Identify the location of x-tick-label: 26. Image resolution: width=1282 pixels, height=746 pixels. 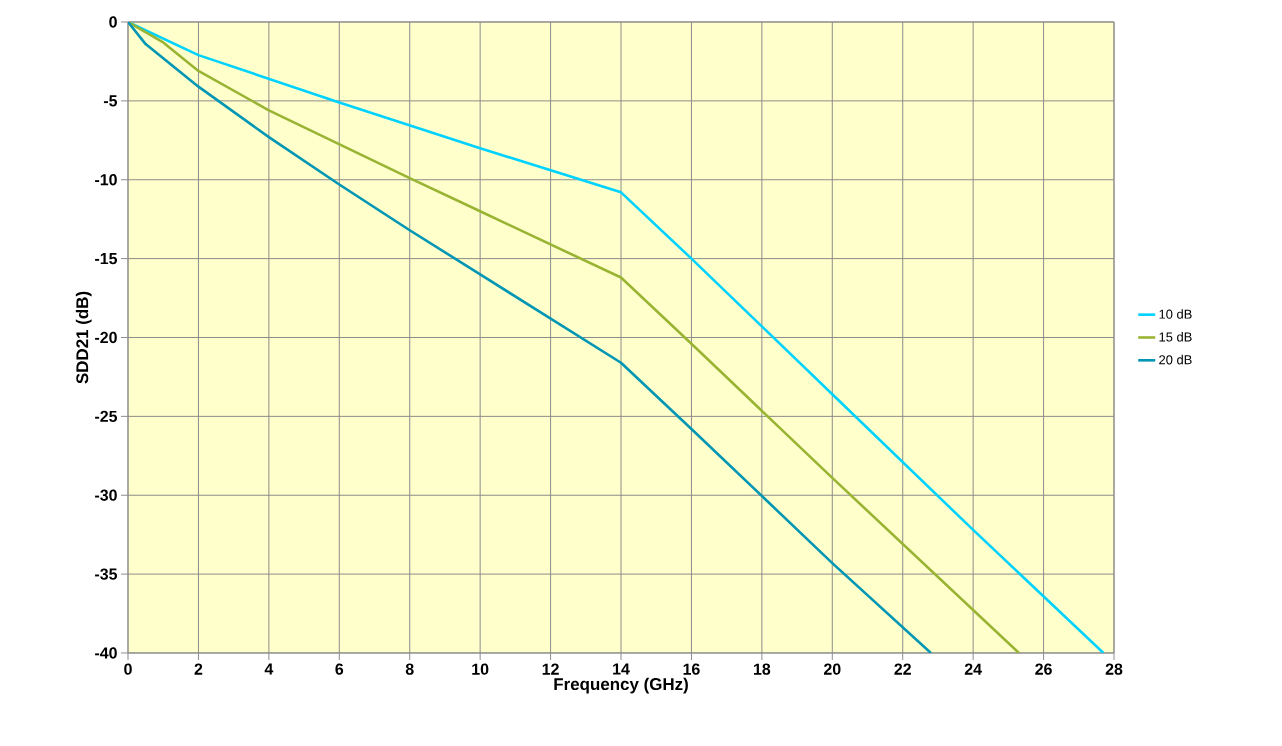
(1043, 669).